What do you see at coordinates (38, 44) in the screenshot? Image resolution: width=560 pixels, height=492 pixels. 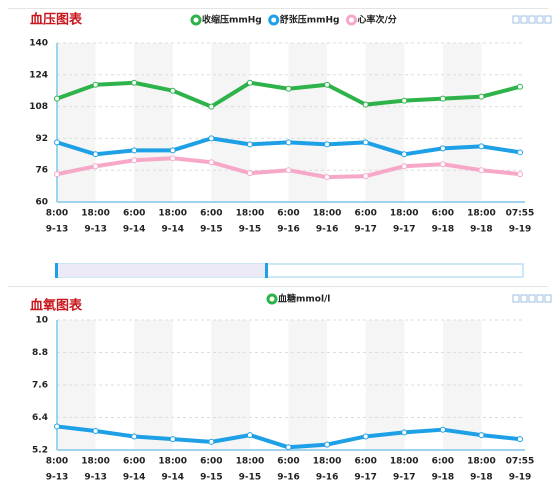 I see `y-tick-label: 140` at bounding box center [38, 44].